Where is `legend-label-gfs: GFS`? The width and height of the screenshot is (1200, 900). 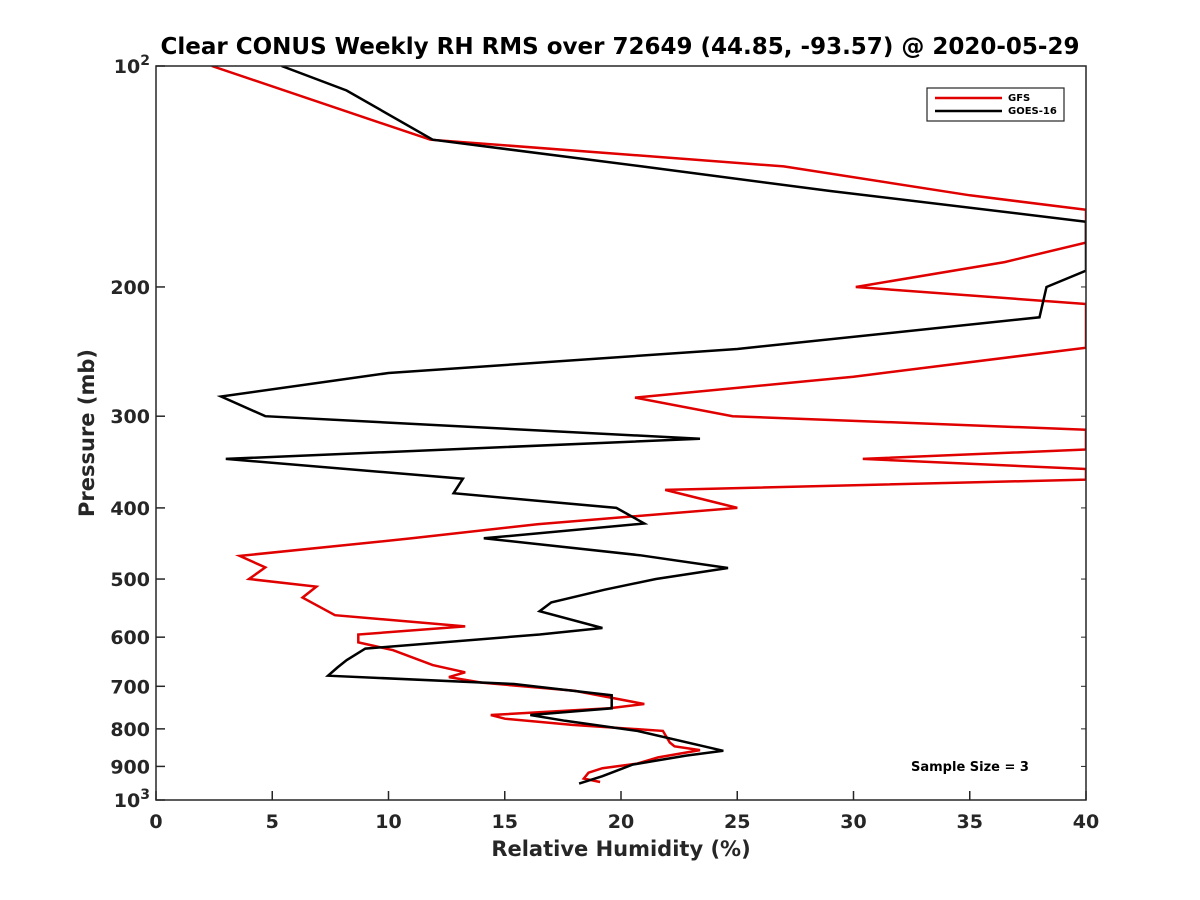
legend-label-gfs: GFS is located at coordinates (1019, 98).